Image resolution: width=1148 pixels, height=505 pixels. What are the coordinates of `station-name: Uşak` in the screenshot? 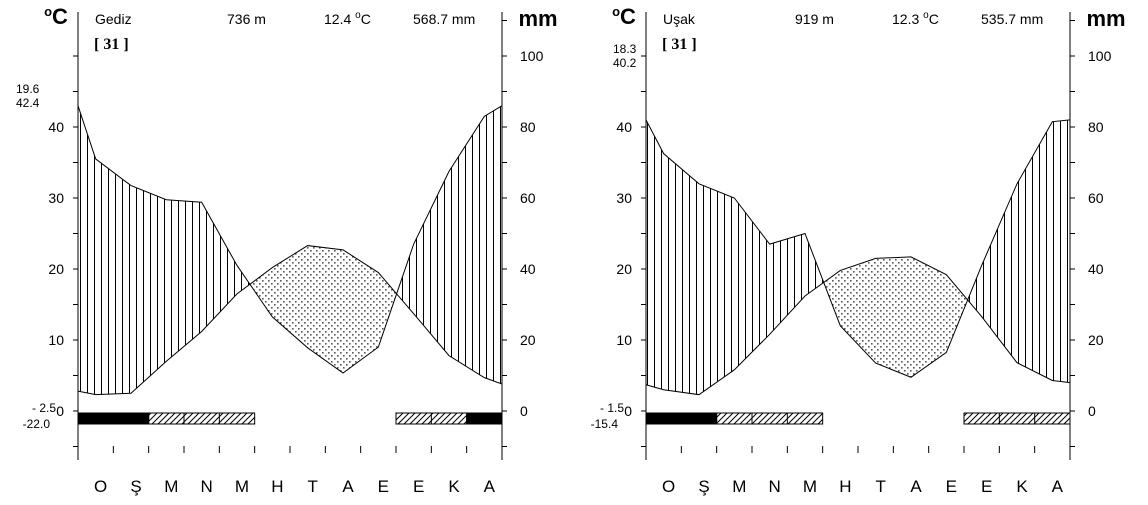 It's located at (679, 19).